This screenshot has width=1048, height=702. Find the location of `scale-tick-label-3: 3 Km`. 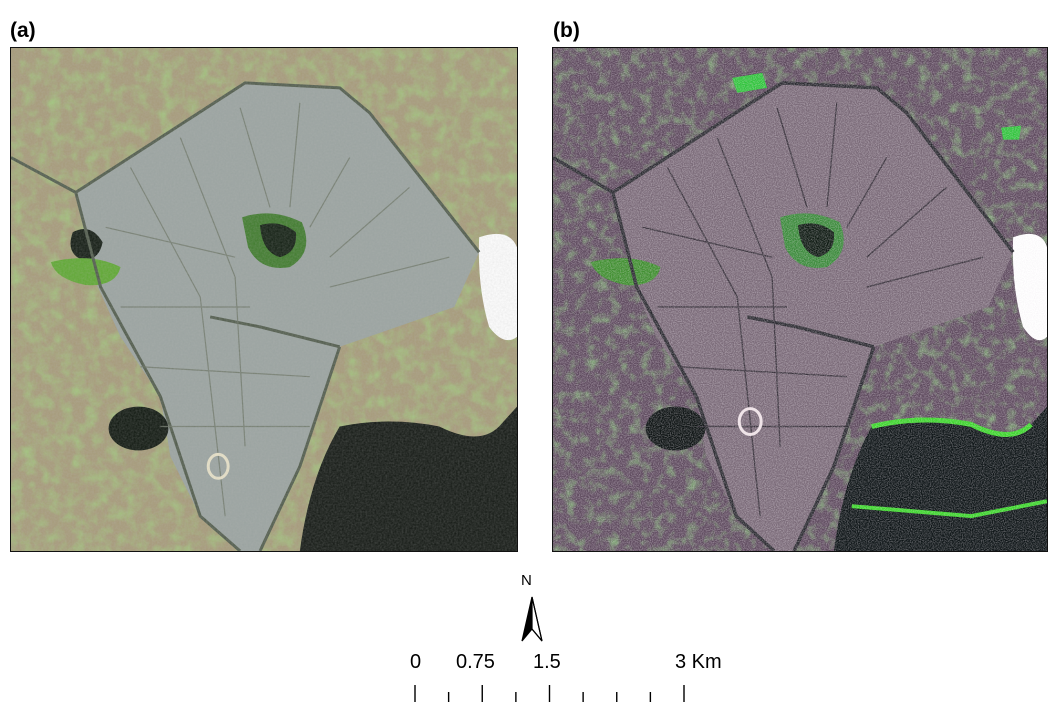

scale-tick-label-3: 3 Km is located at coordinates (698, 662).